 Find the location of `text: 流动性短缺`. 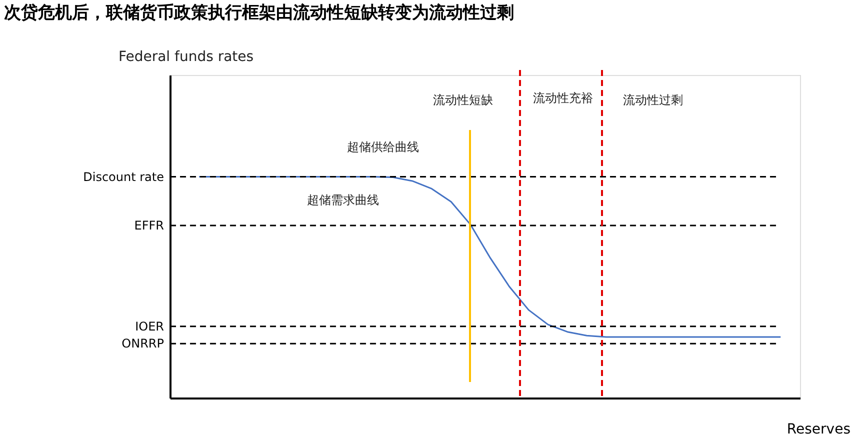

text: 流动性短缺 is located at coordinates (463, 100).